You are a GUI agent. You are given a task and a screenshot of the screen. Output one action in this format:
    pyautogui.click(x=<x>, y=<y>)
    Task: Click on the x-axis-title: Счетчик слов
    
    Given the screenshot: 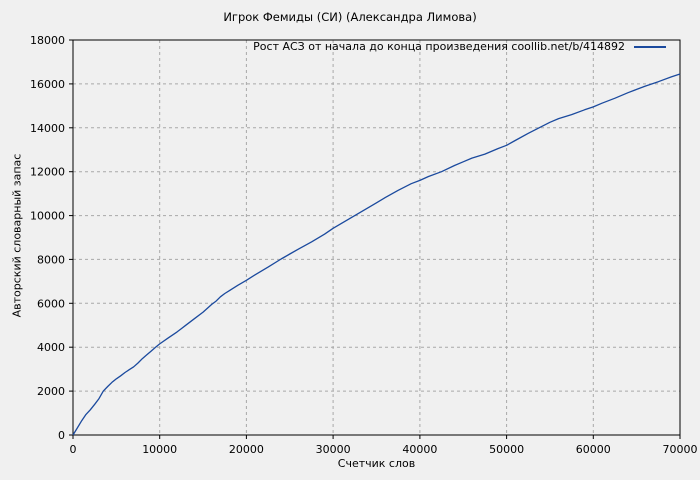 What is the action you would take?
    pyautogui.click(x=376, y=463)
    